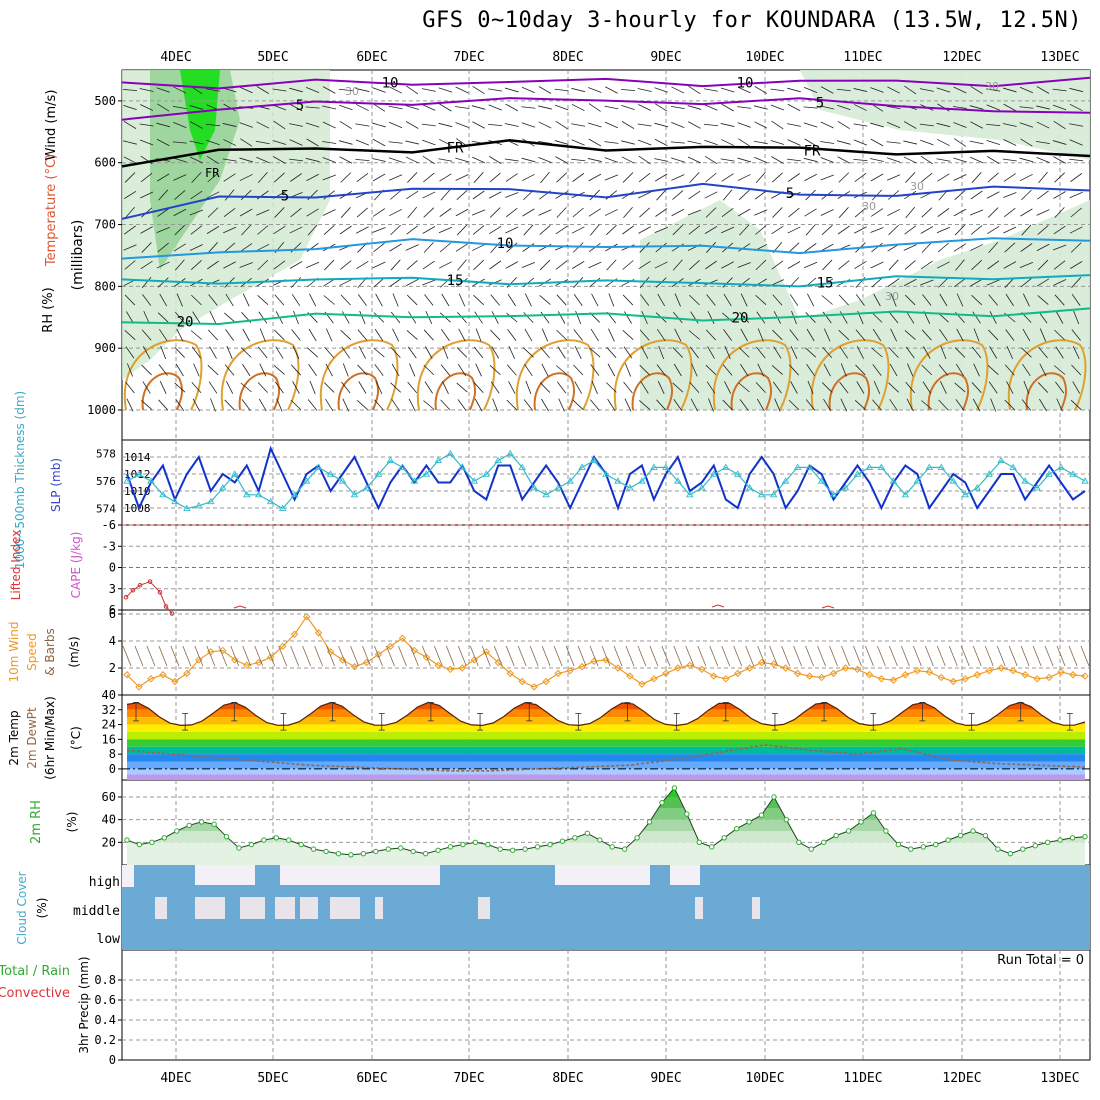  I want to click on li-mark, so click(240, 607).